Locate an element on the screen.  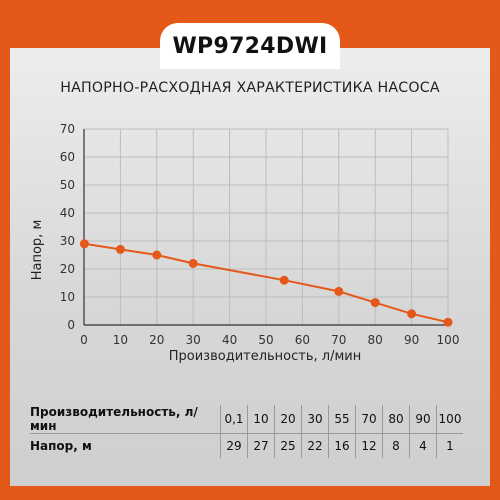
head-row: Напор, м 29 27 25 22 16 12 8 4 1 is located at coordinates (246, 445).